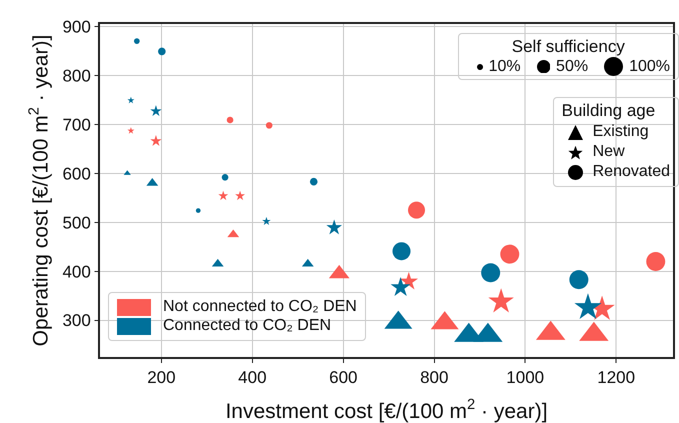 This screenshot has width=679, height=423. What do you see at coordinates (76, 272) in the screenshot?
I see `y-tick-label: 400` at bounding box center [76, 272].